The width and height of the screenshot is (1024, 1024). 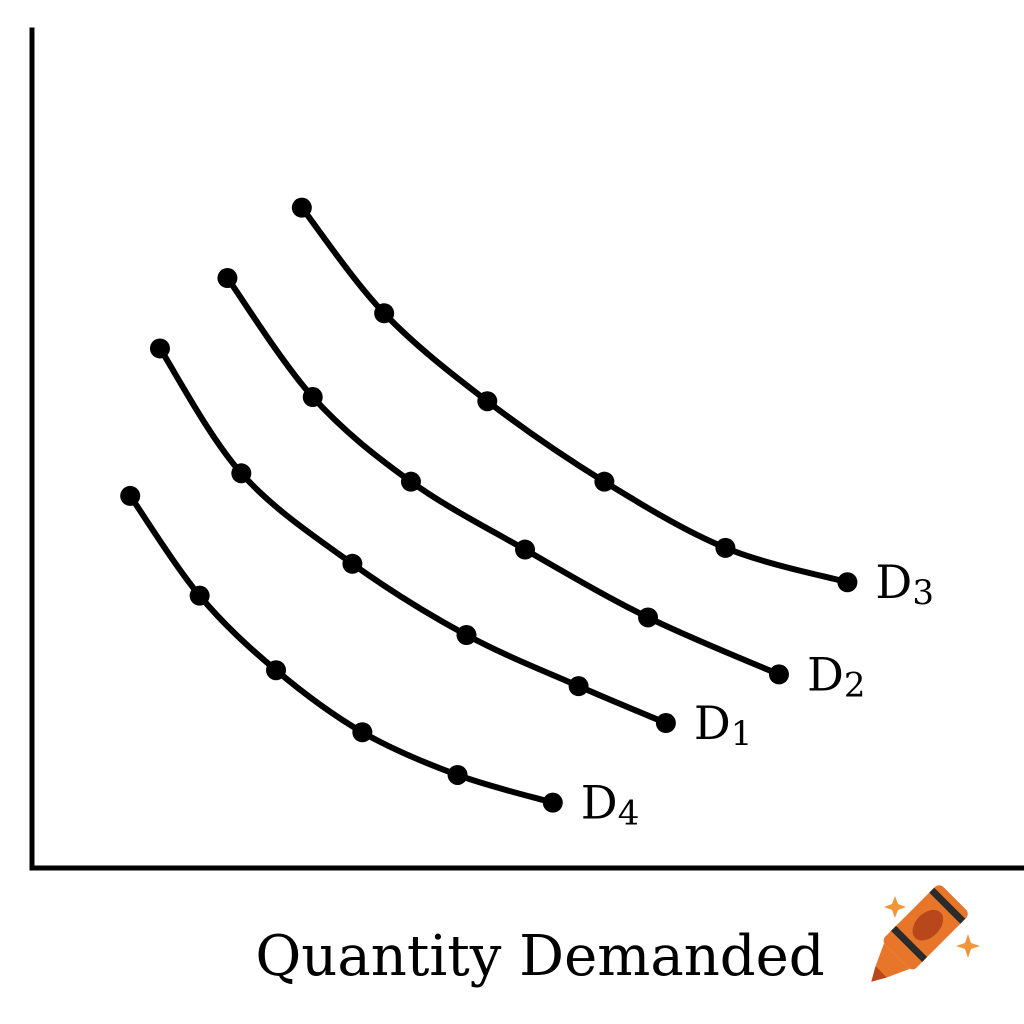 I want to click on series-label-d2: D2, so click(x=836, y=676).